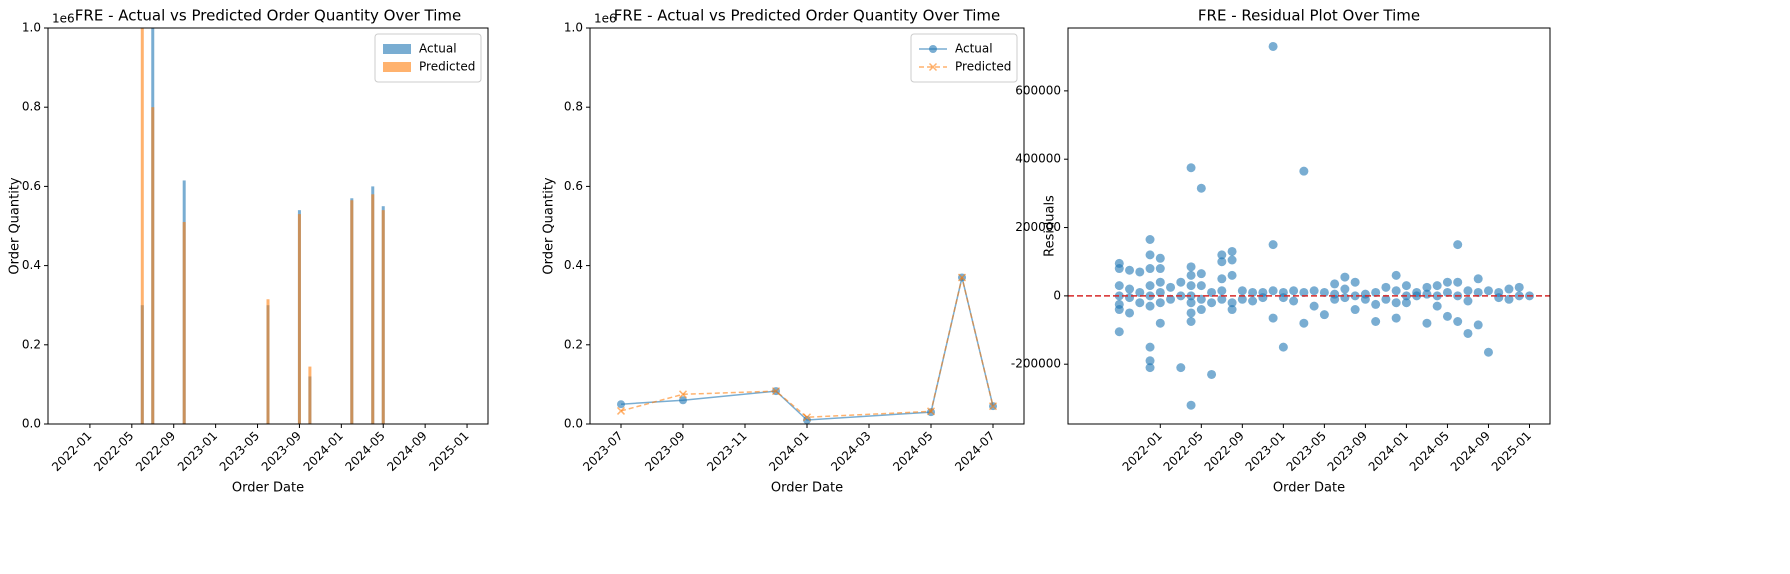  I want to click on line, so click(807, 348).